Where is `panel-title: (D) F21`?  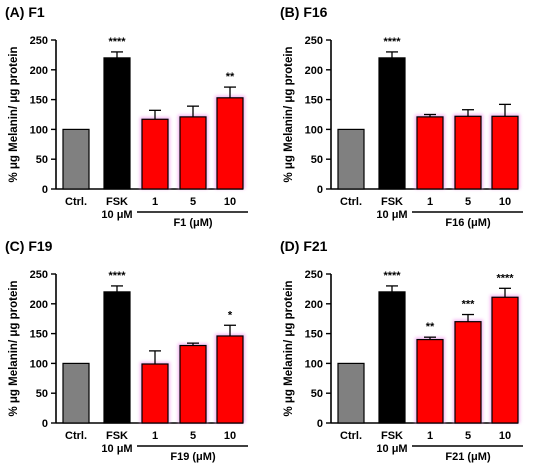 panel-title: (D) F21 is located at coordinates (304, 246).